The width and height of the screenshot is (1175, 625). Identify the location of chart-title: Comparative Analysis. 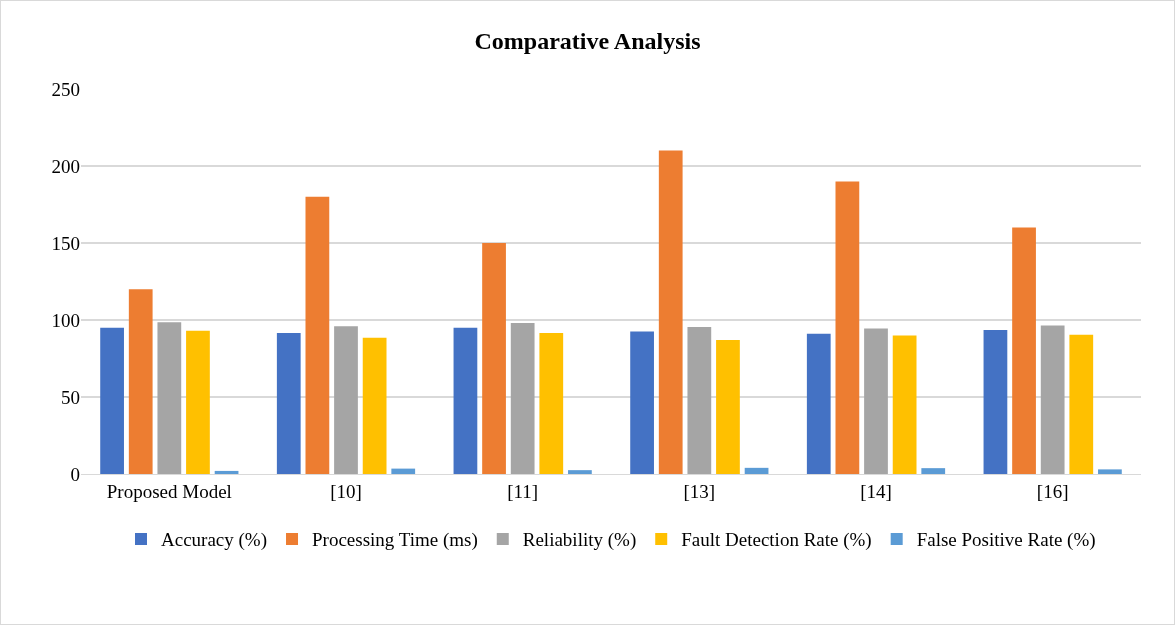
(587, 40).